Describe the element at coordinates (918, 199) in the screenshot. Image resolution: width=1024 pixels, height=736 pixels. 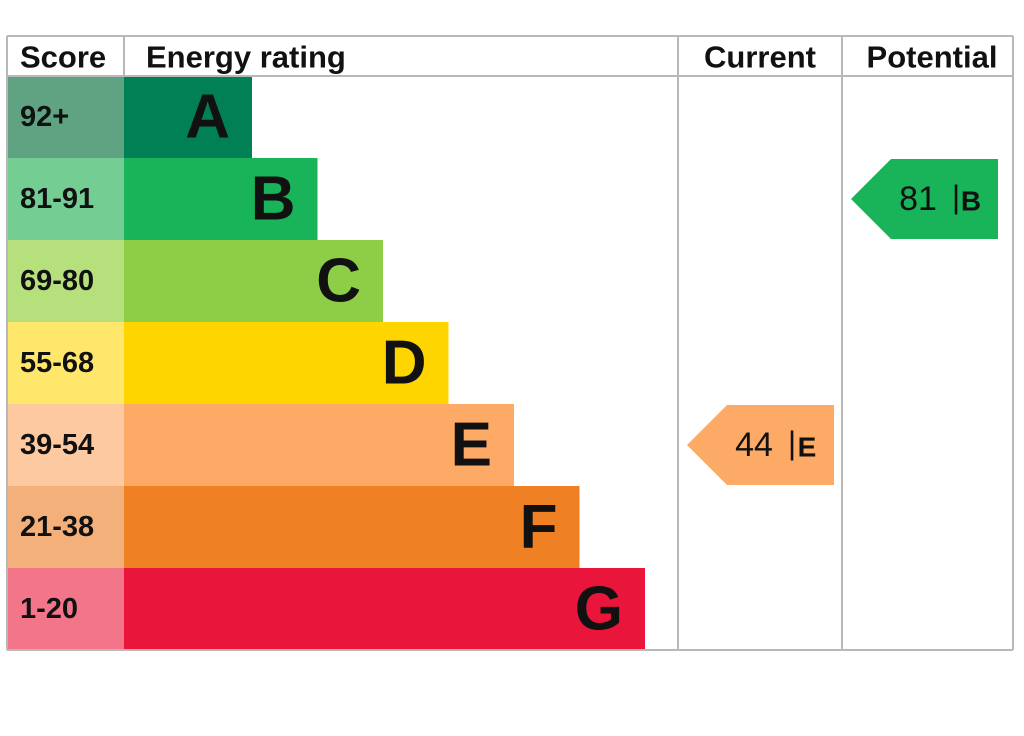
I see `potential-value: 81` at that location.